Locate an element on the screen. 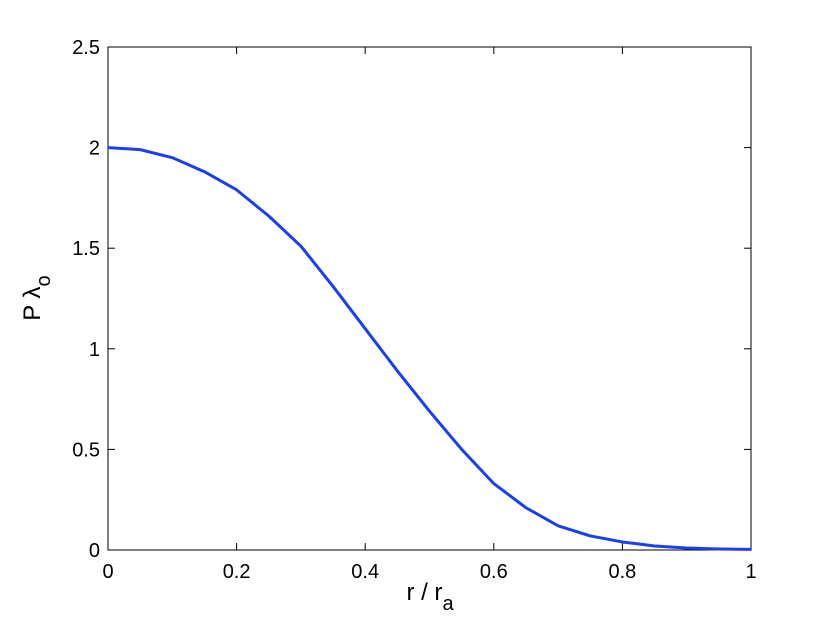 Image resolution: width=830 pixels, height=624 pixels. x-label-main: r / r is located at coordinates (424, 592).